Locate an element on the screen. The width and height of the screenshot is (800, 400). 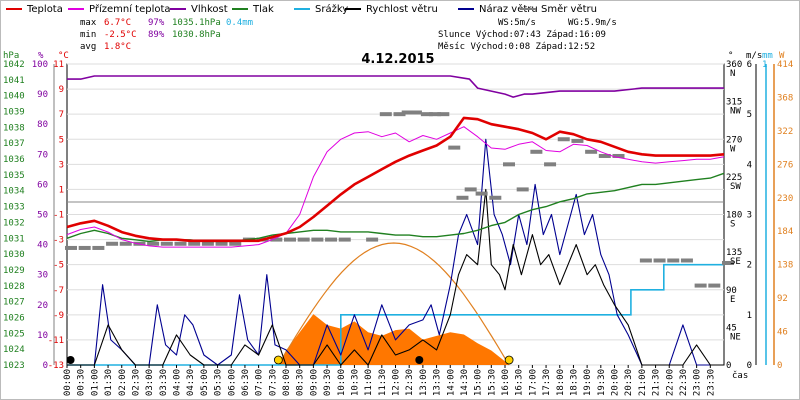
hpa-tick: 1028 is located at coordinates (14, 287).